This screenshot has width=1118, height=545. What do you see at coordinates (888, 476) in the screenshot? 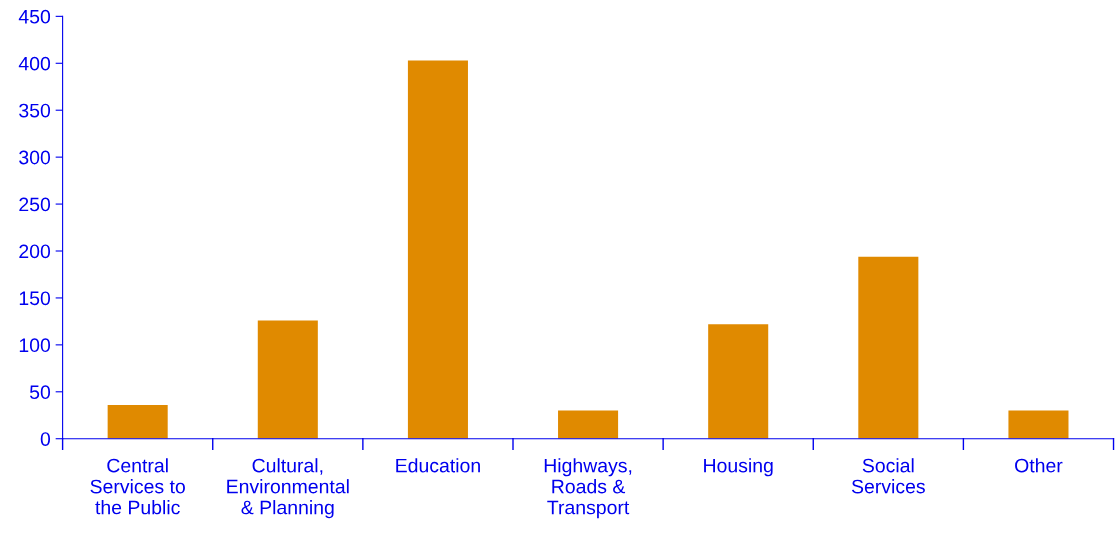
I see `x-tick-label: Social Services` at bounding box center [888, 476].